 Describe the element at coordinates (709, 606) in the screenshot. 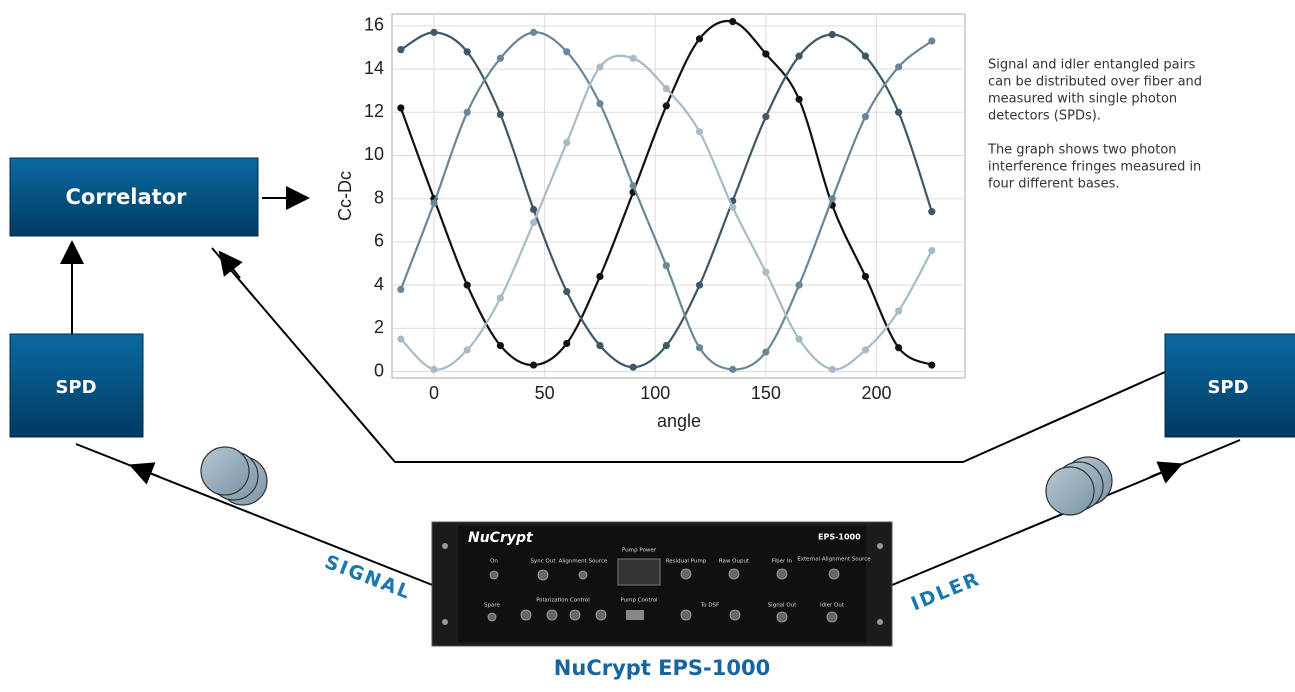

I see `device-label: To DSF` at that location.